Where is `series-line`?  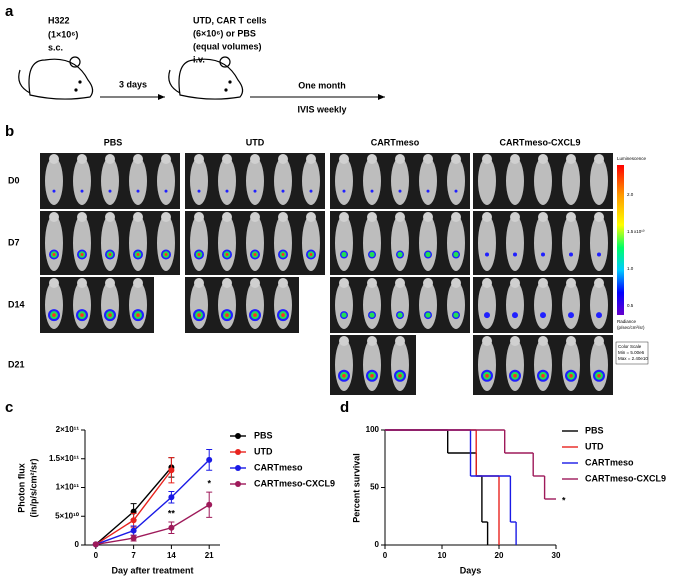 series-line is located at coordinates (152, 502).